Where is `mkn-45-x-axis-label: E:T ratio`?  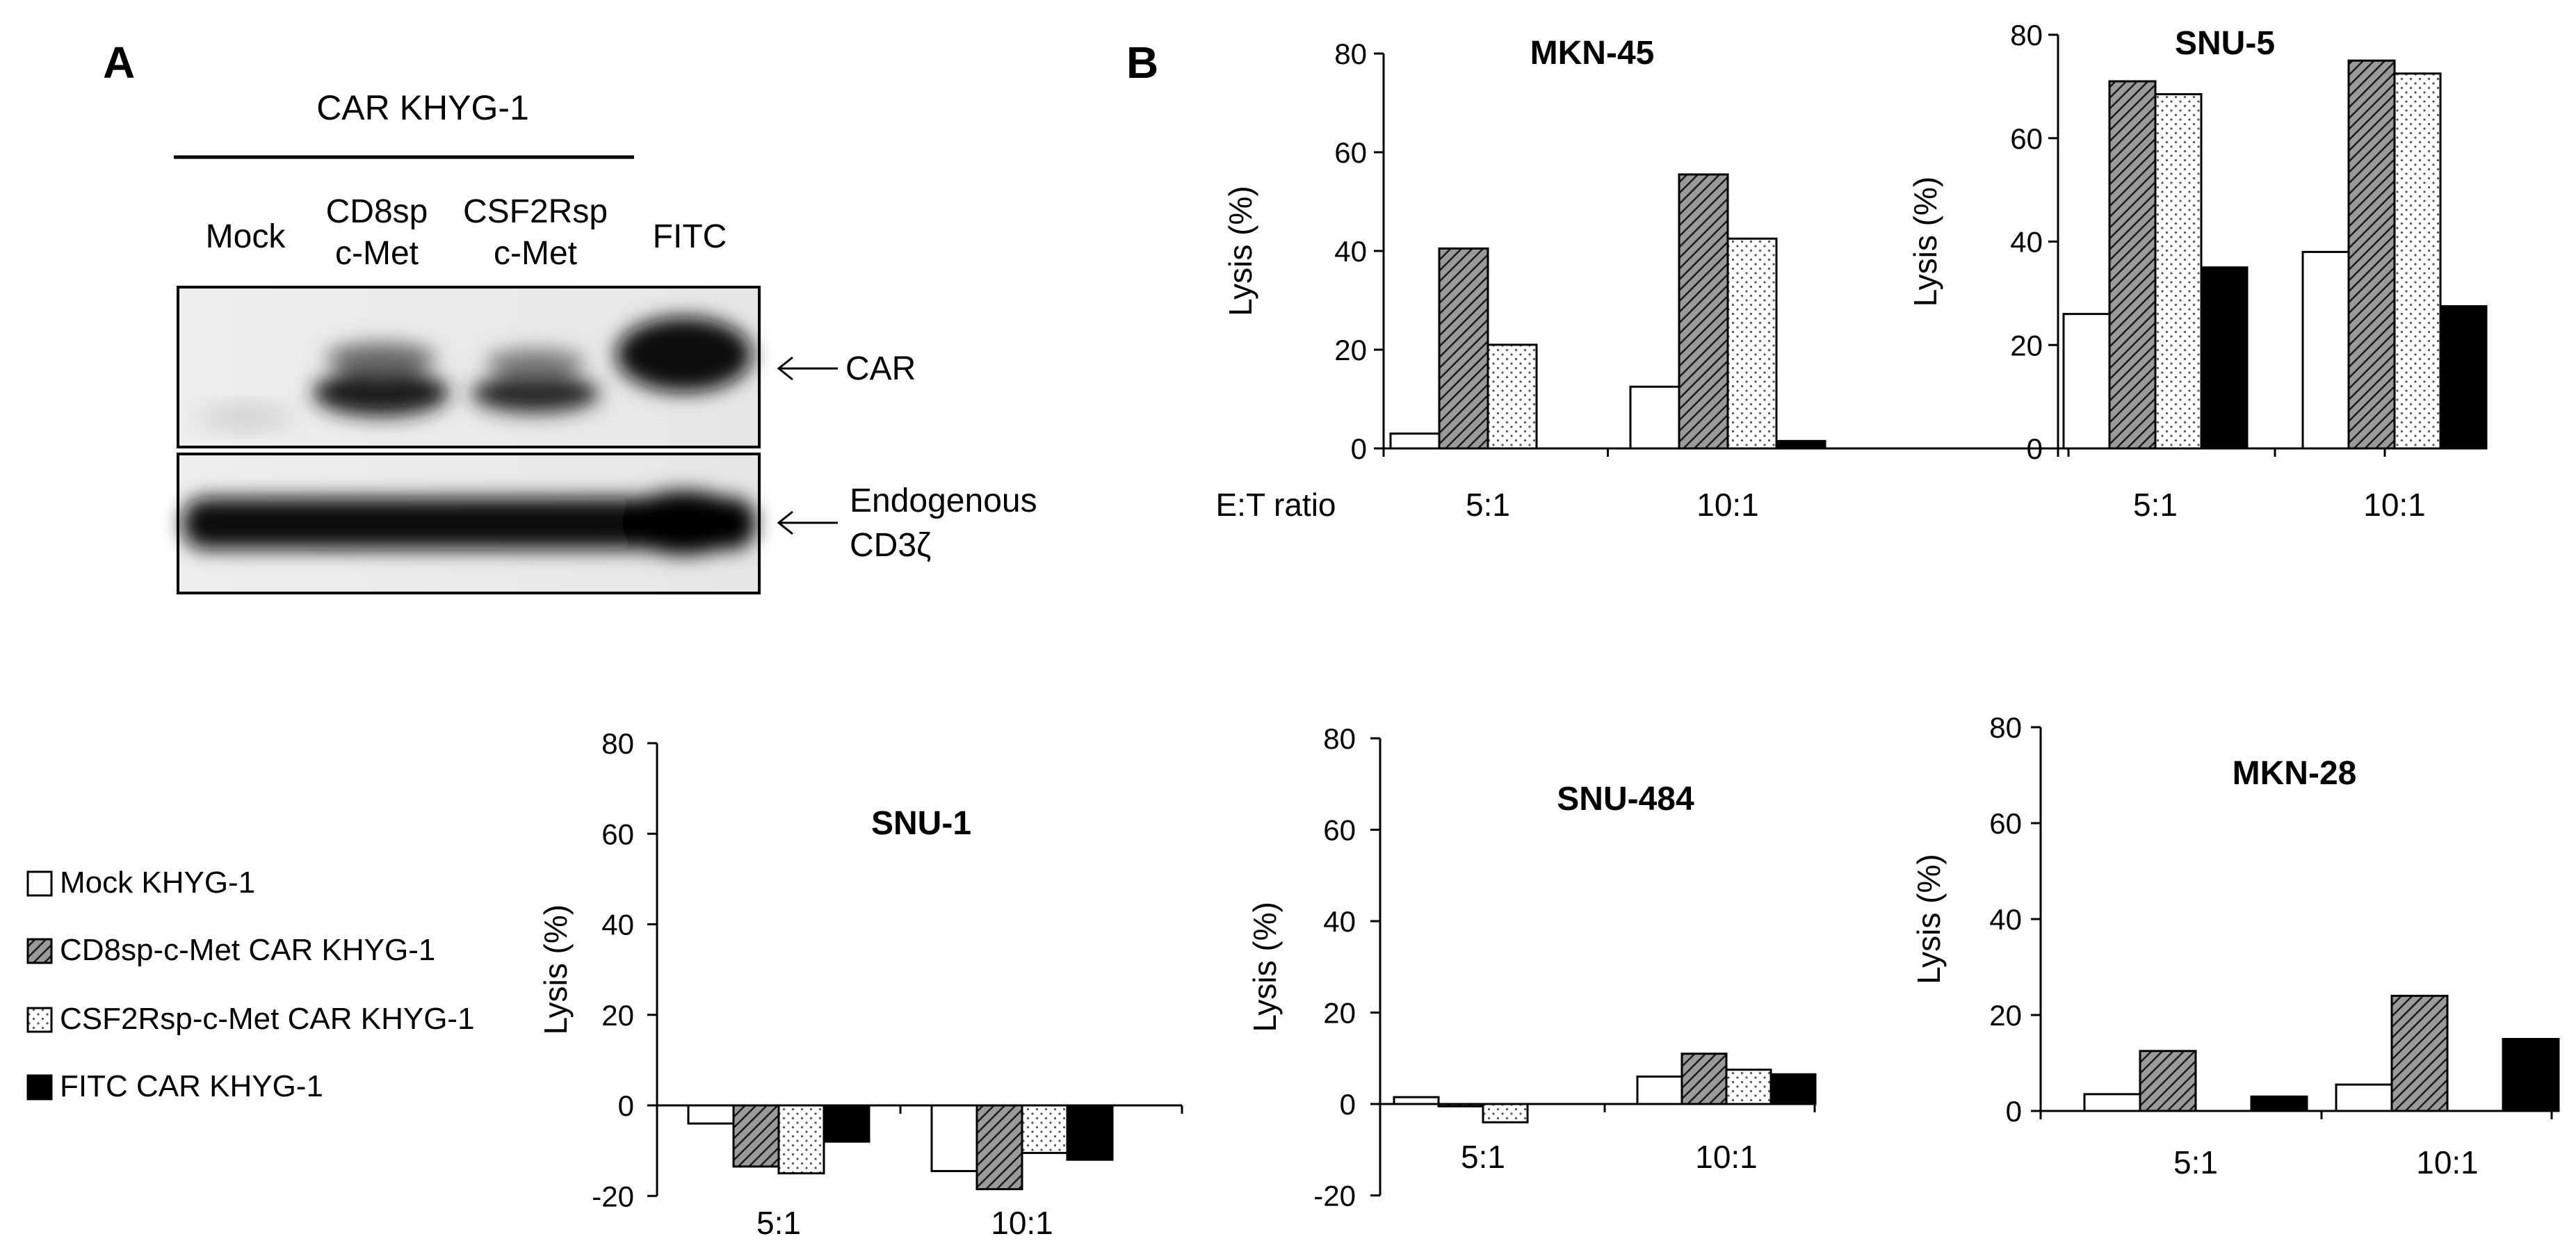 mkn-45-x-axis-label: E:T ratio is located at coordinates (1276, 505).